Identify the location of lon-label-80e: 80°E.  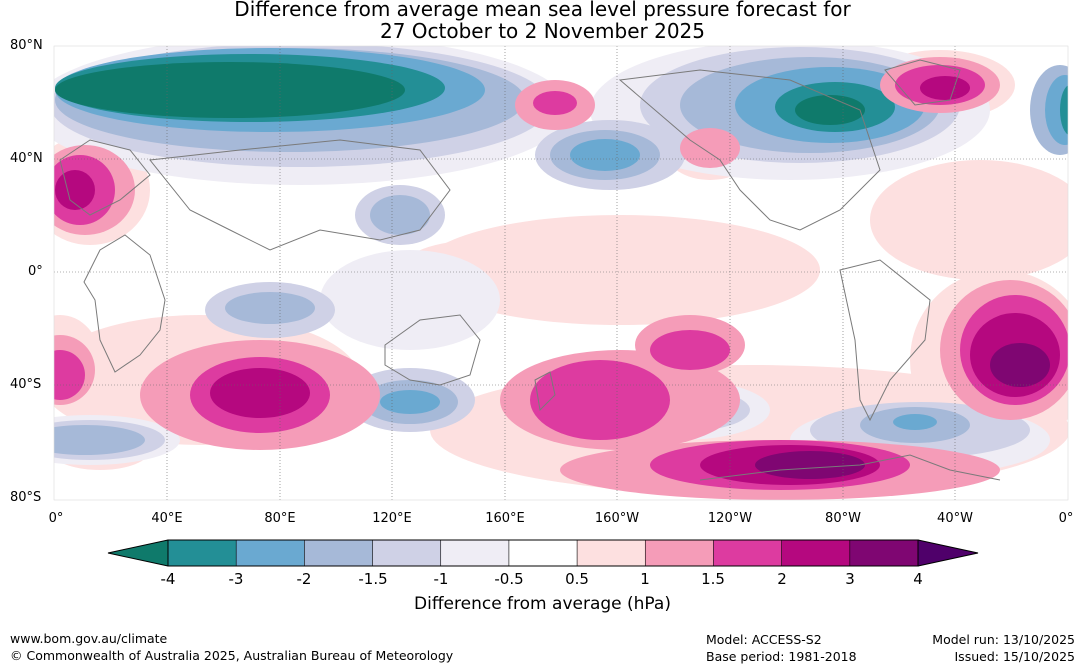
(280, 518).